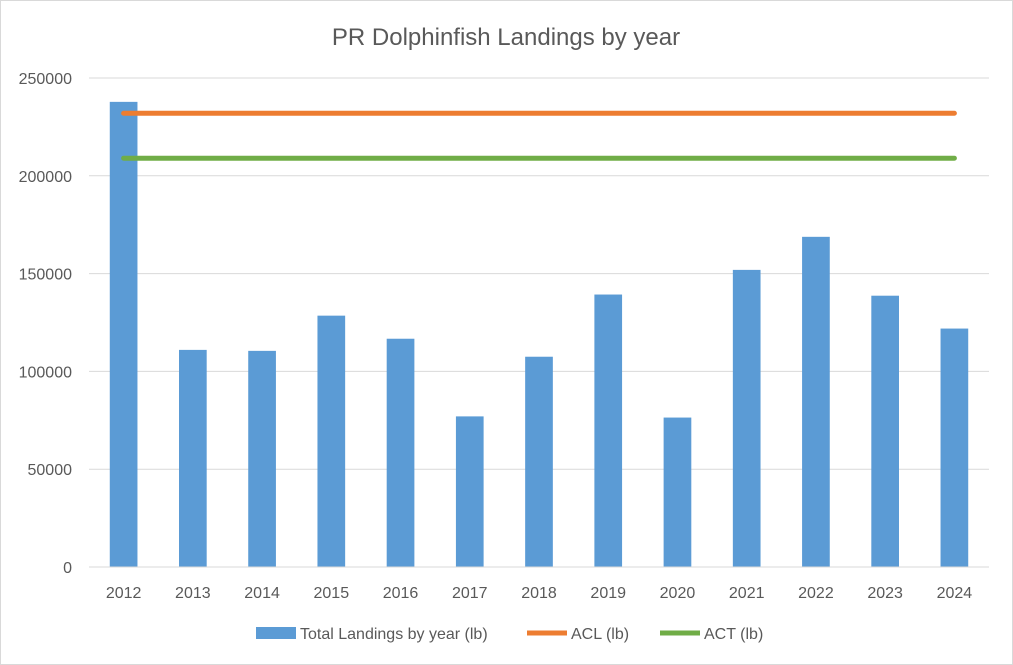 The height and width of the screenshot is (665, 1013). What do you see at coordinates (733, 634) in the screenshot?
I see `legend-label: ACT (lb)` at bounding box center [733, 634].